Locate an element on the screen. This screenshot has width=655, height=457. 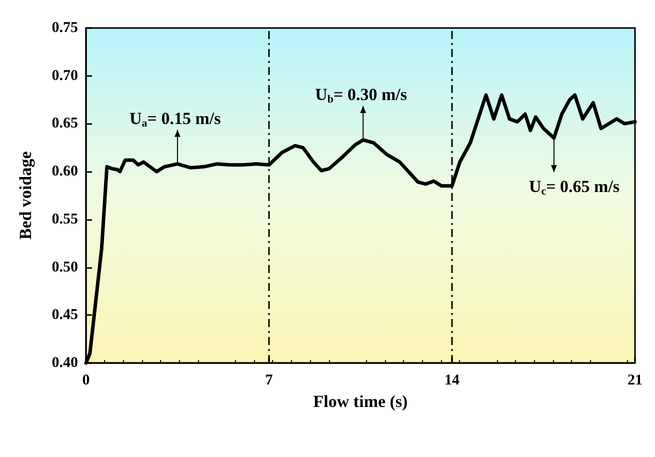
y-tick-label: 0.55 is located at coordinates (65, 219).